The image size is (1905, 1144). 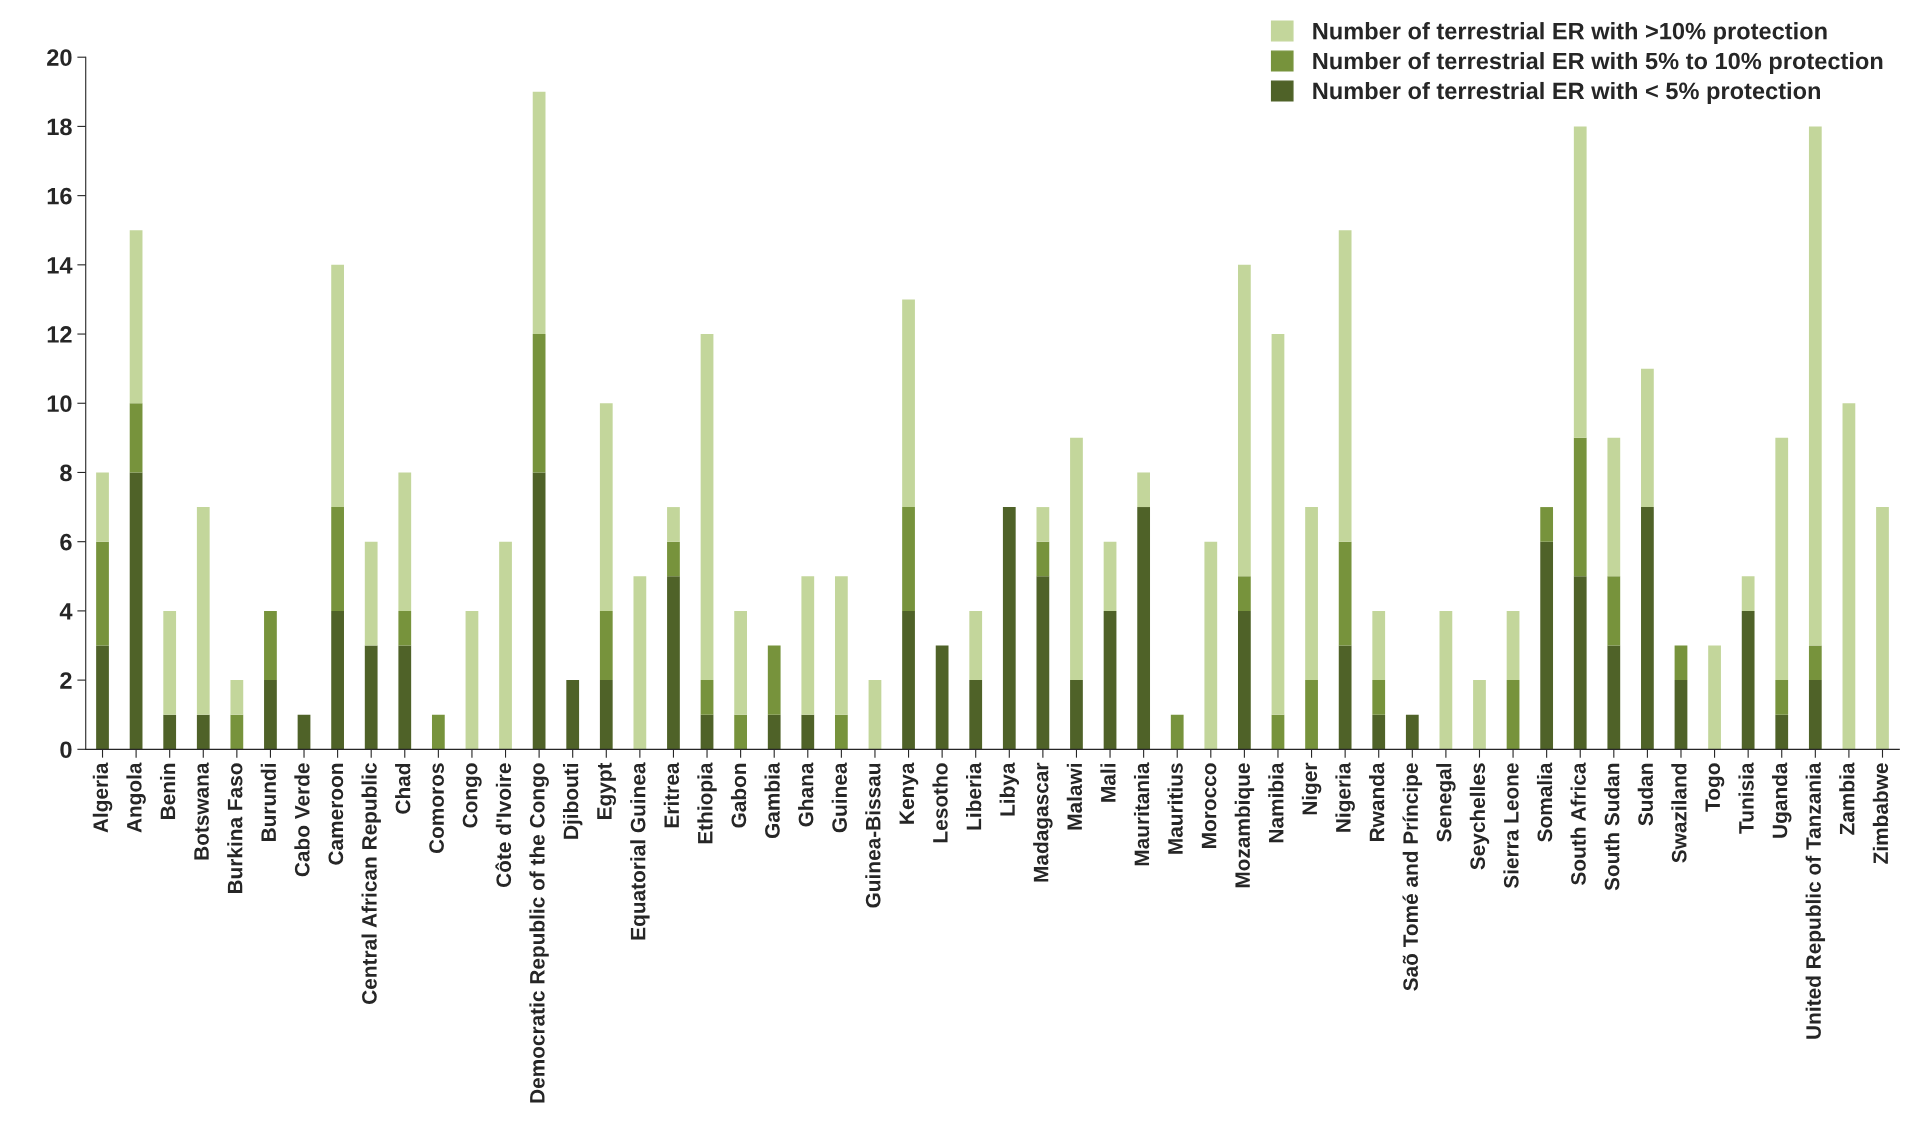 I want to click on y-tick-label: 18, so click(x=59, y=127).